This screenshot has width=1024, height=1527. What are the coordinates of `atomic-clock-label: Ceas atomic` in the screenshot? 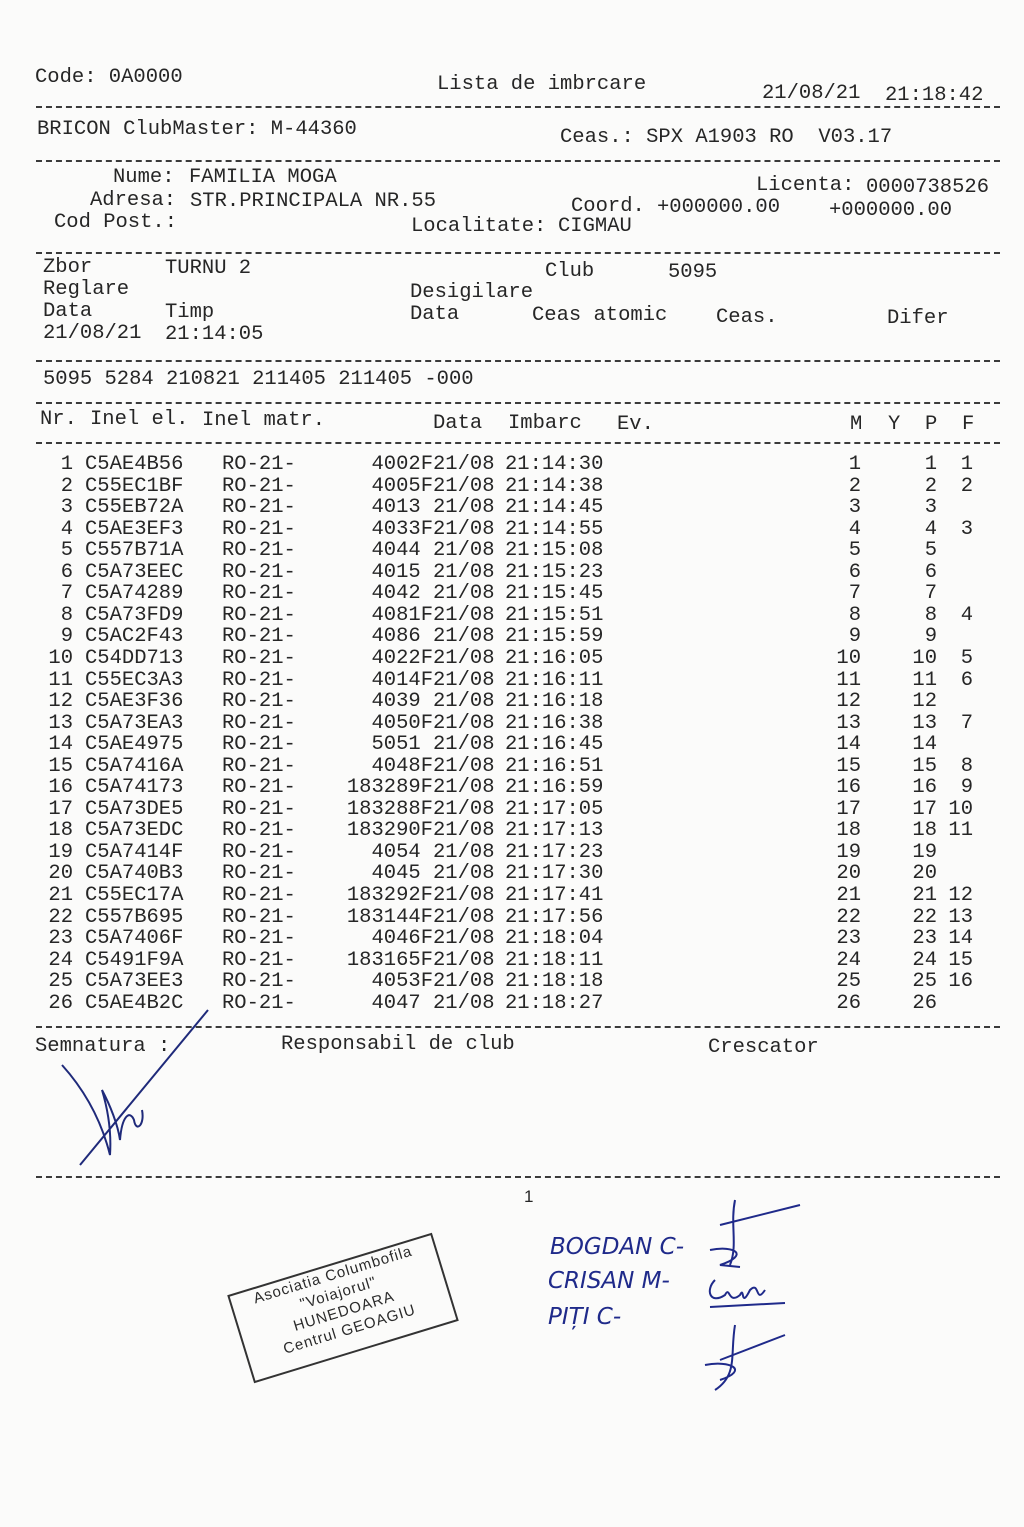 It's located at (600, 315).